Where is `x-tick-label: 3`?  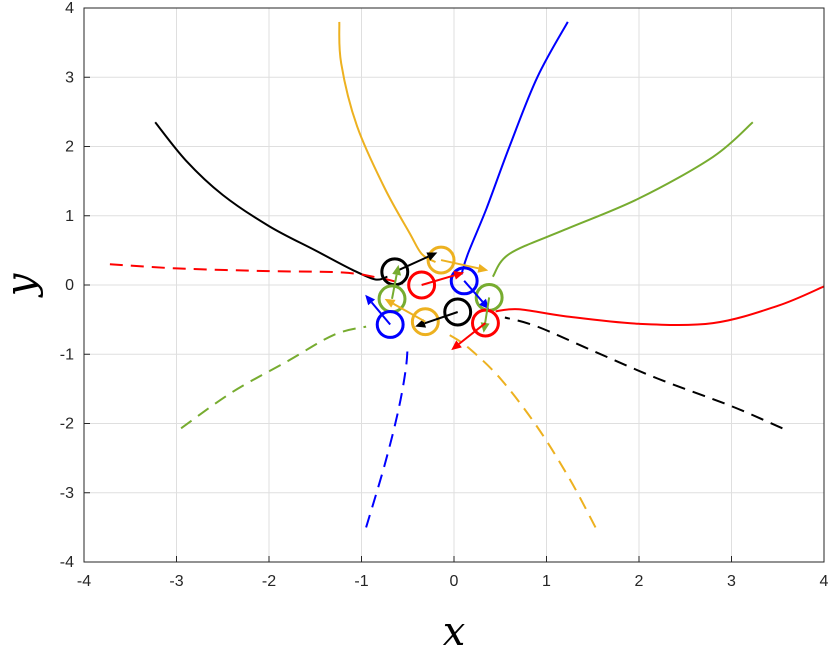
x-tick-label: 3 is located at coordinates (731, 581).